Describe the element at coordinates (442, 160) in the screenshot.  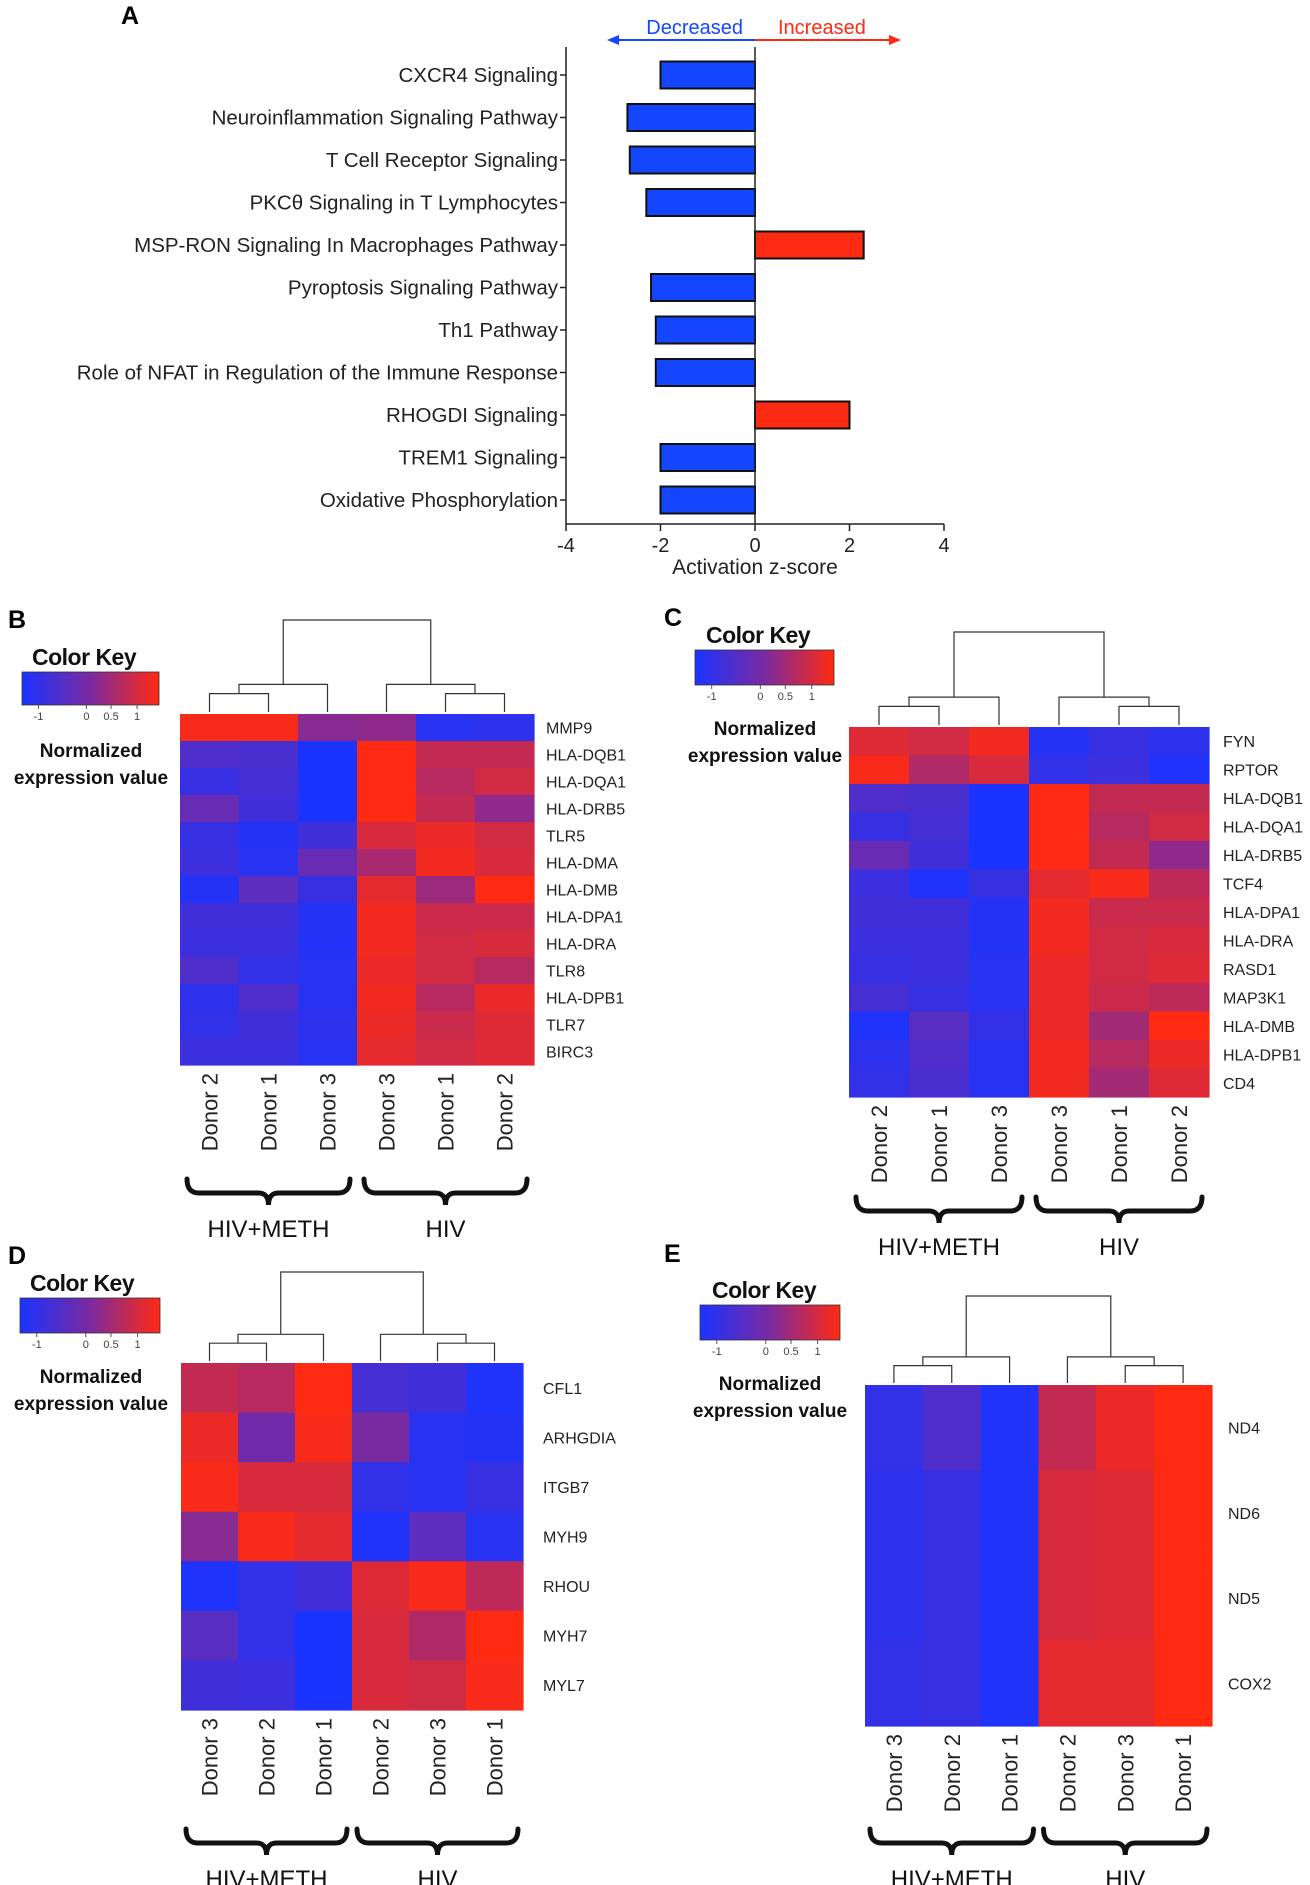
I see `category-label: T Cell Receptor Signaling` at that location.